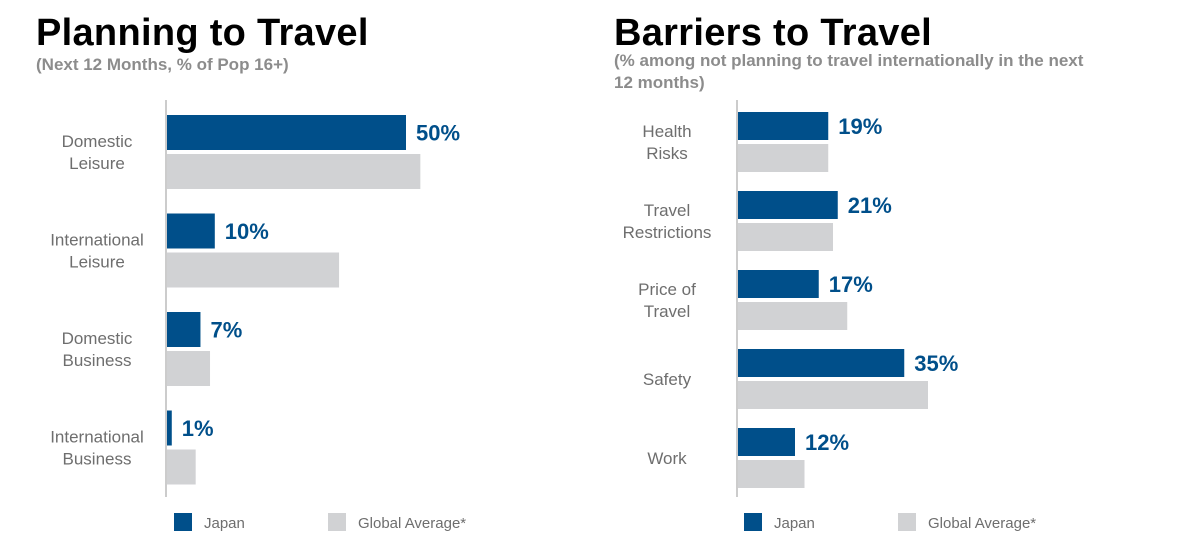 The image size is (1200, 546). What do you see at coordinates (666, 142) in the screenshot?
I see `category-label: Health Risks` at bounding box center [666, 142].